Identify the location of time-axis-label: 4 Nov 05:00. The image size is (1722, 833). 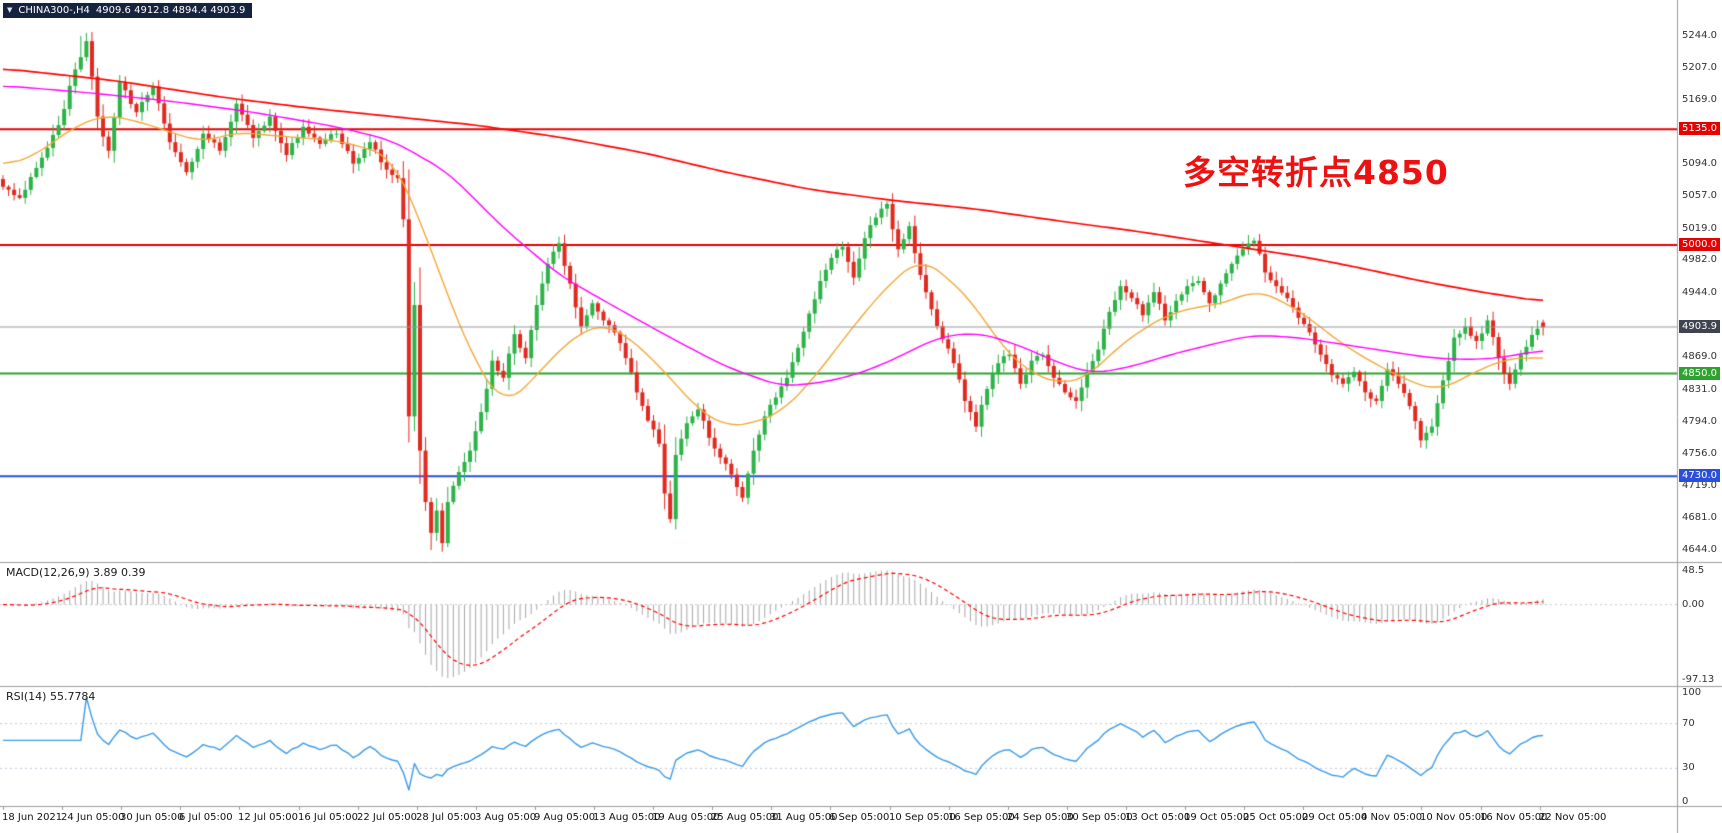
(1392, 817).